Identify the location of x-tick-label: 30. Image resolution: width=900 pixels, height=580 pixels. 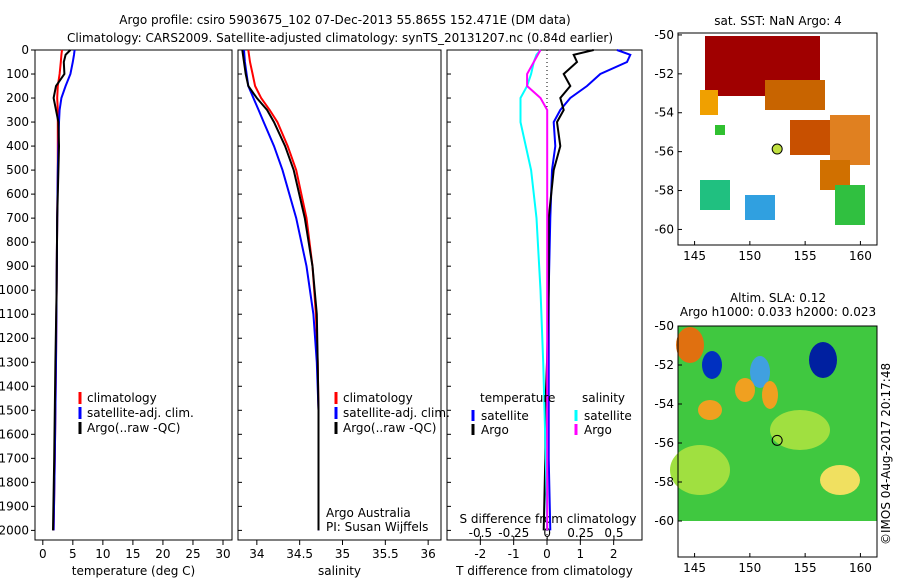
(222, 554).